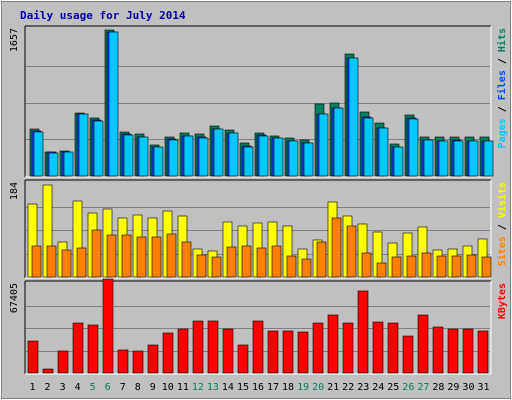 The image size is (512, 400). I want to click on legend-entry: Pages, so click(502, 133).